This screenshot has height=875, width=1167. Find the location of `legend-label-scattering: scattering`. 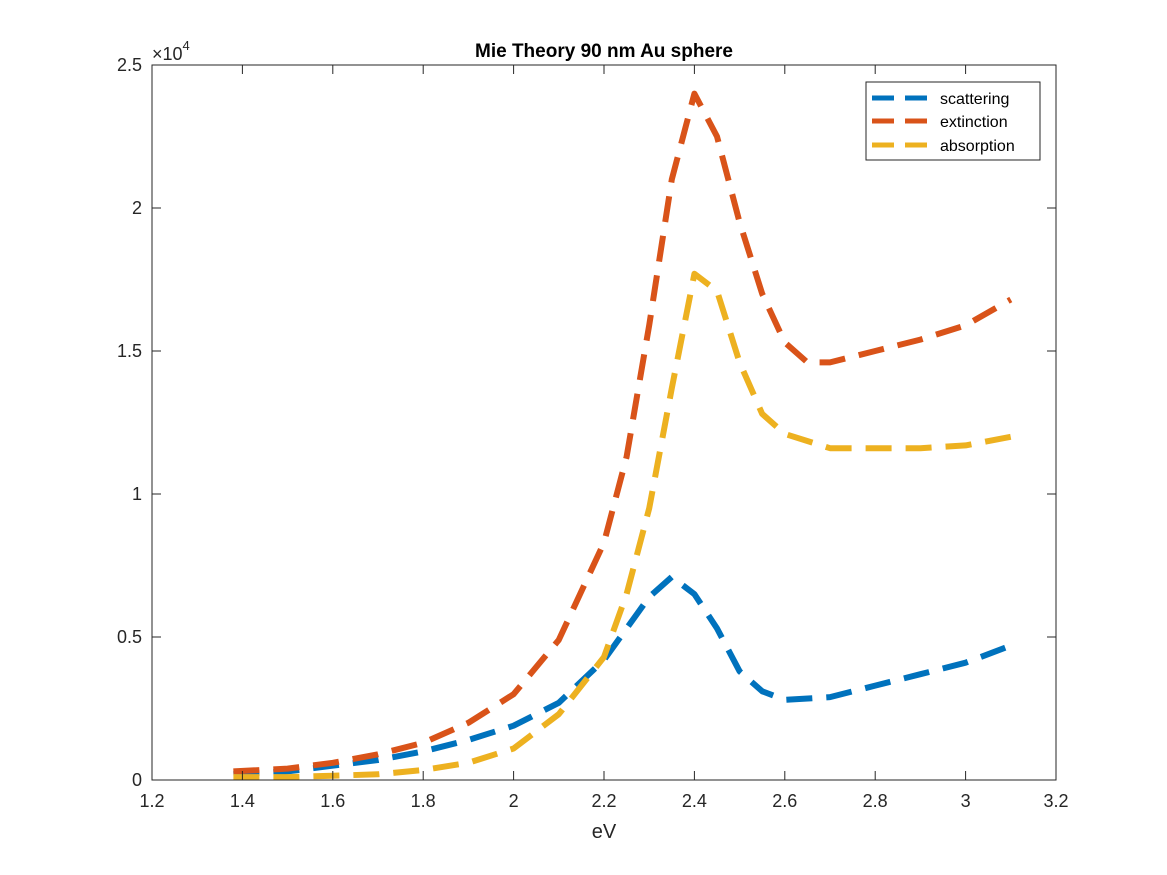

legend-label-scattering: scattering is located at coordinates (974, 99).